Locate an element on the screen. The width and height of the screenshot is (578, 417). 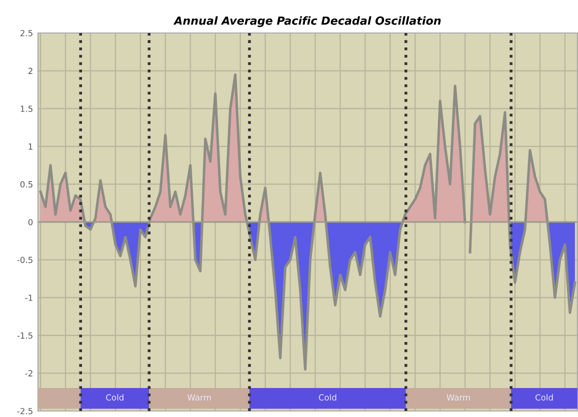
y-tick-label: -1 is located at coordinates (28, 297).